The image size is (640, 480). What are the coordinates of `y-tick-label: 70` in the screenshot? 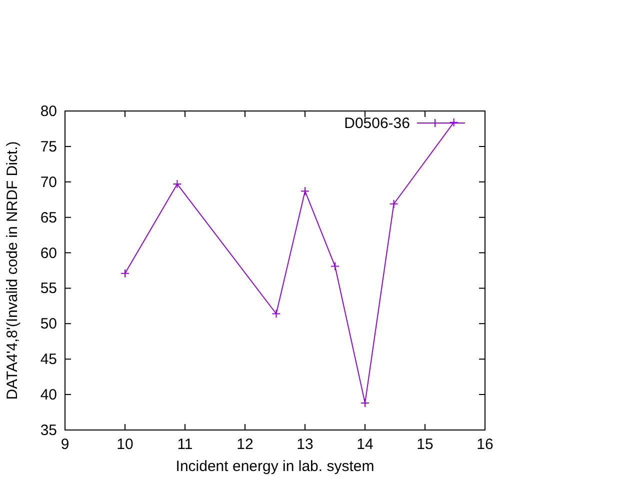 It's located at (48, 182).